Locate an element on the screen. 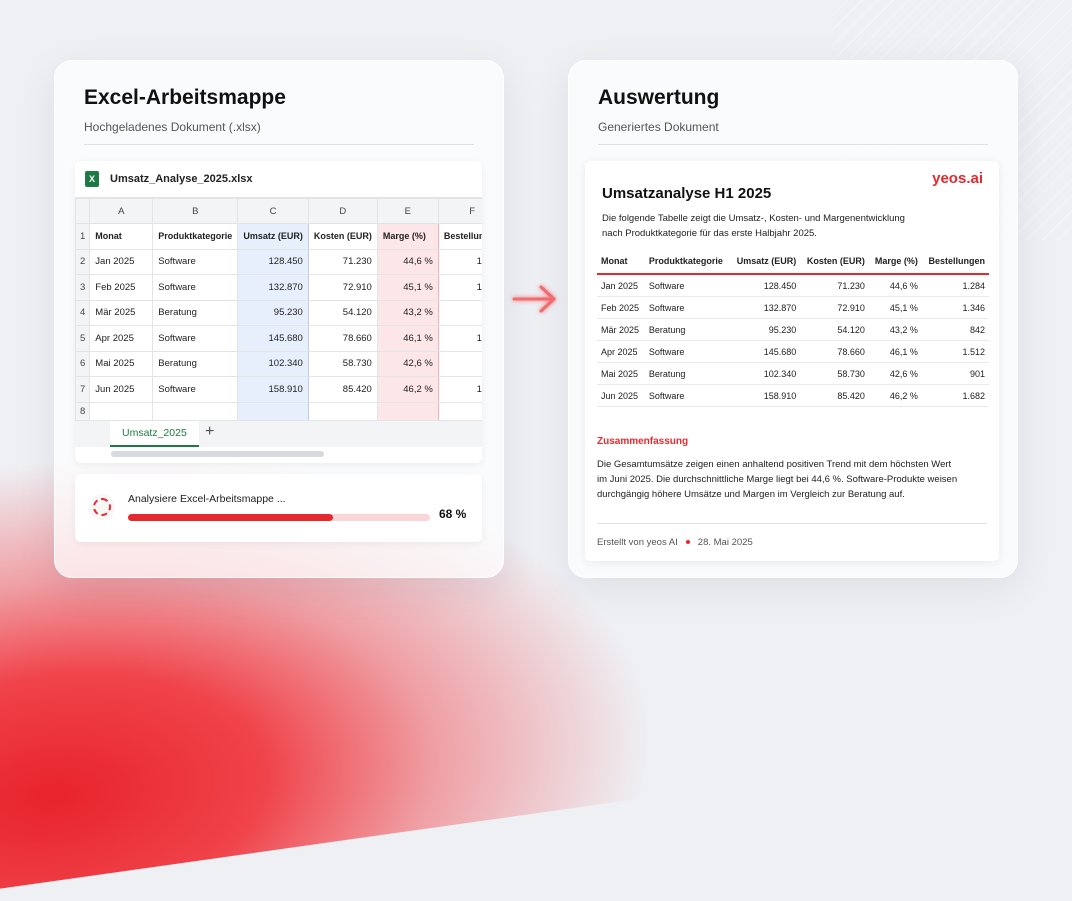  report-cell: 158.910 is located at coordinates (765, 395).